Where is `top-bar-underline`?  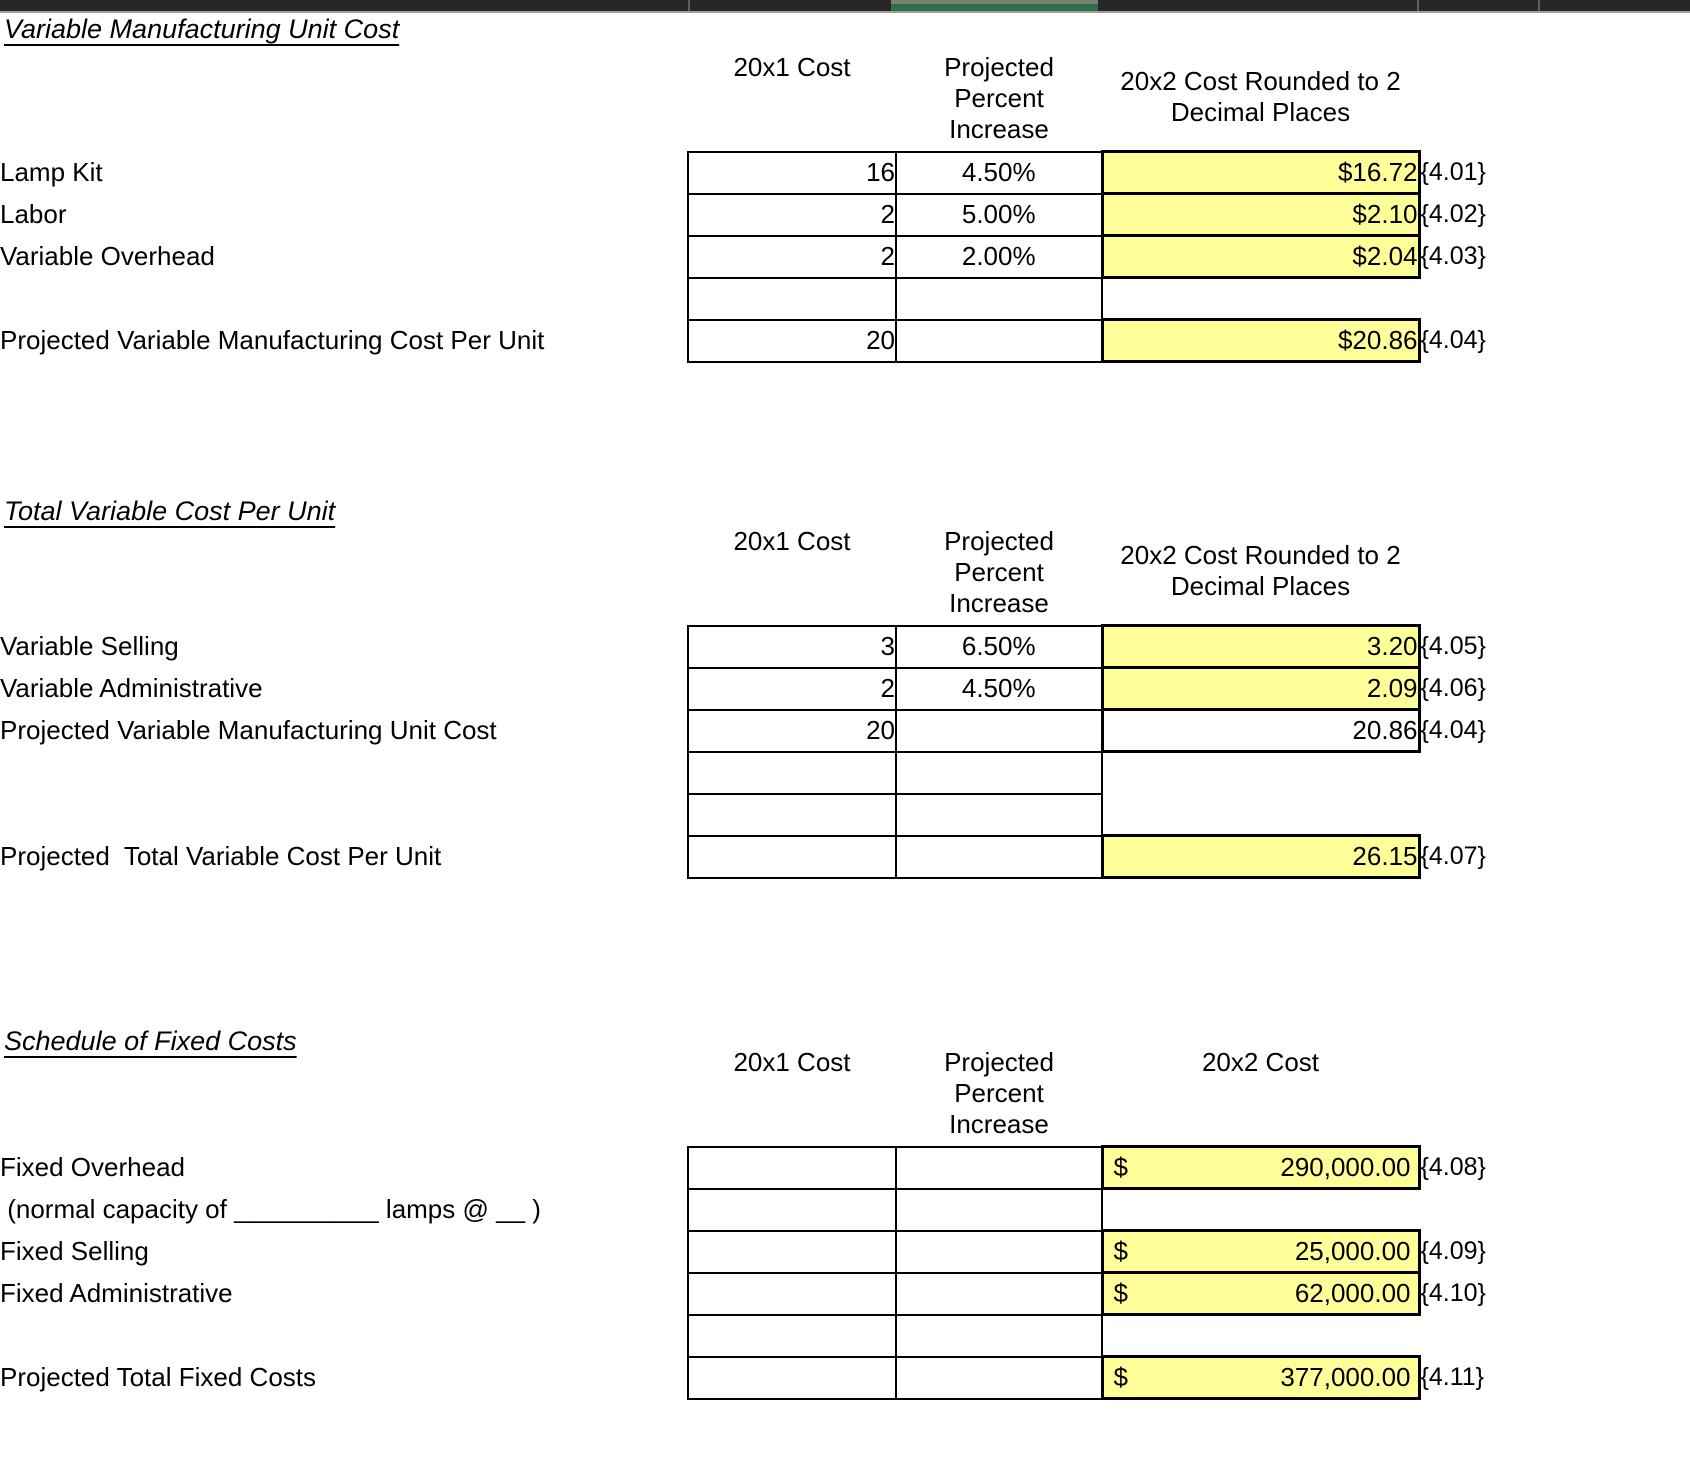
top-bar-underline is located at coordinates (845, 12).